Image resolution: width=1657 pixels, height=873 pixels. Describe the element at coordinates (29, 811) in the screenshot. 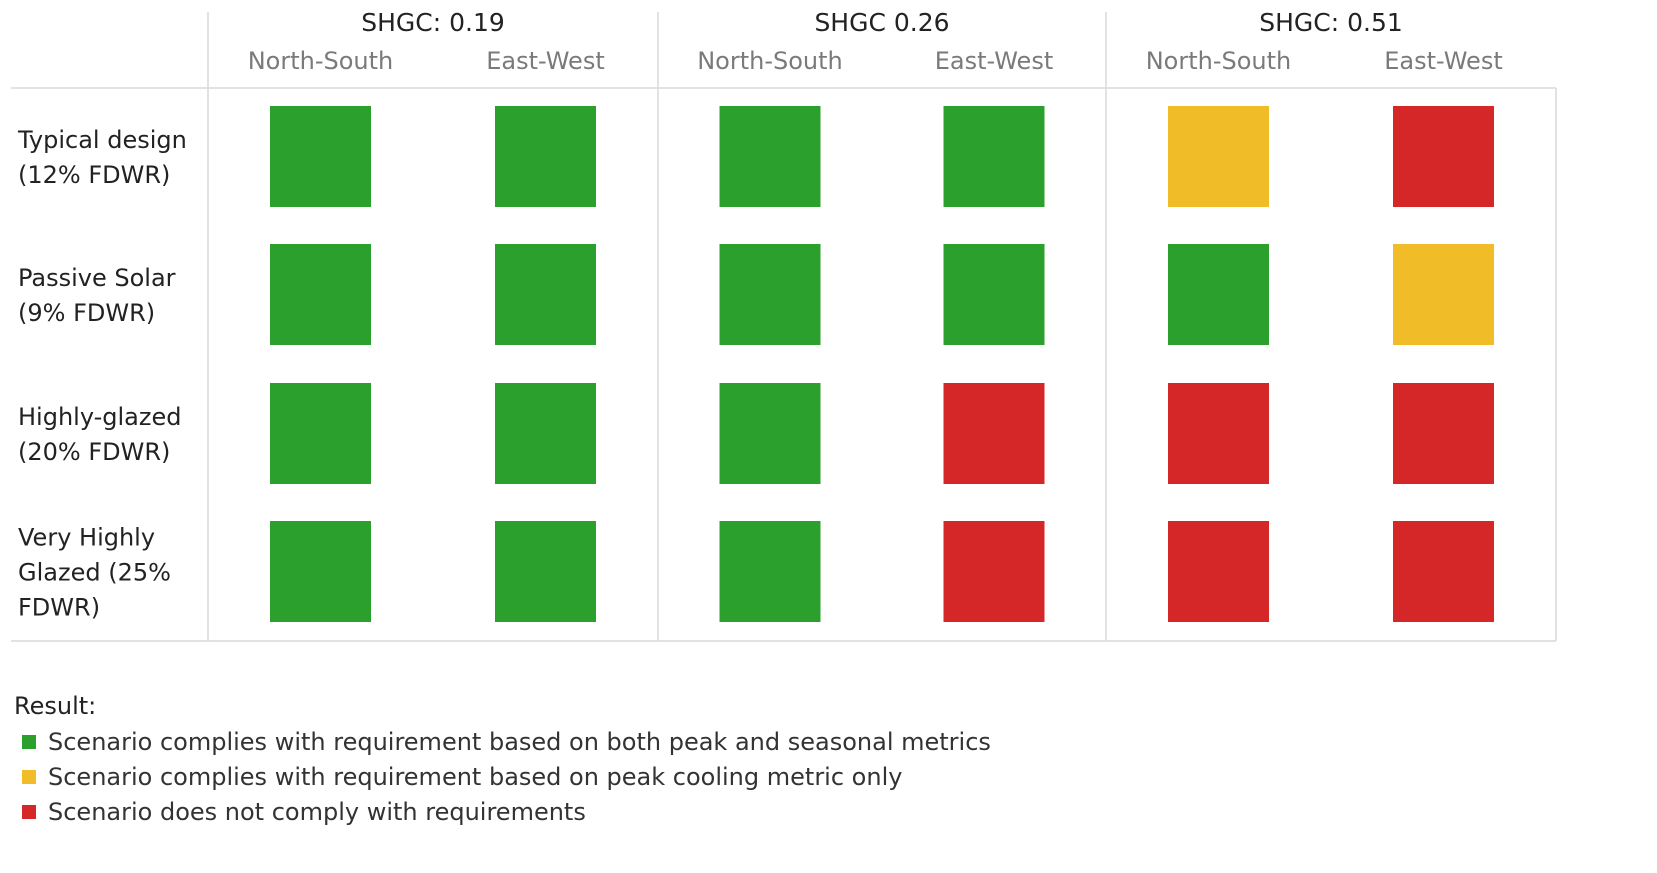

I see `legend-swatch-none` at that location.